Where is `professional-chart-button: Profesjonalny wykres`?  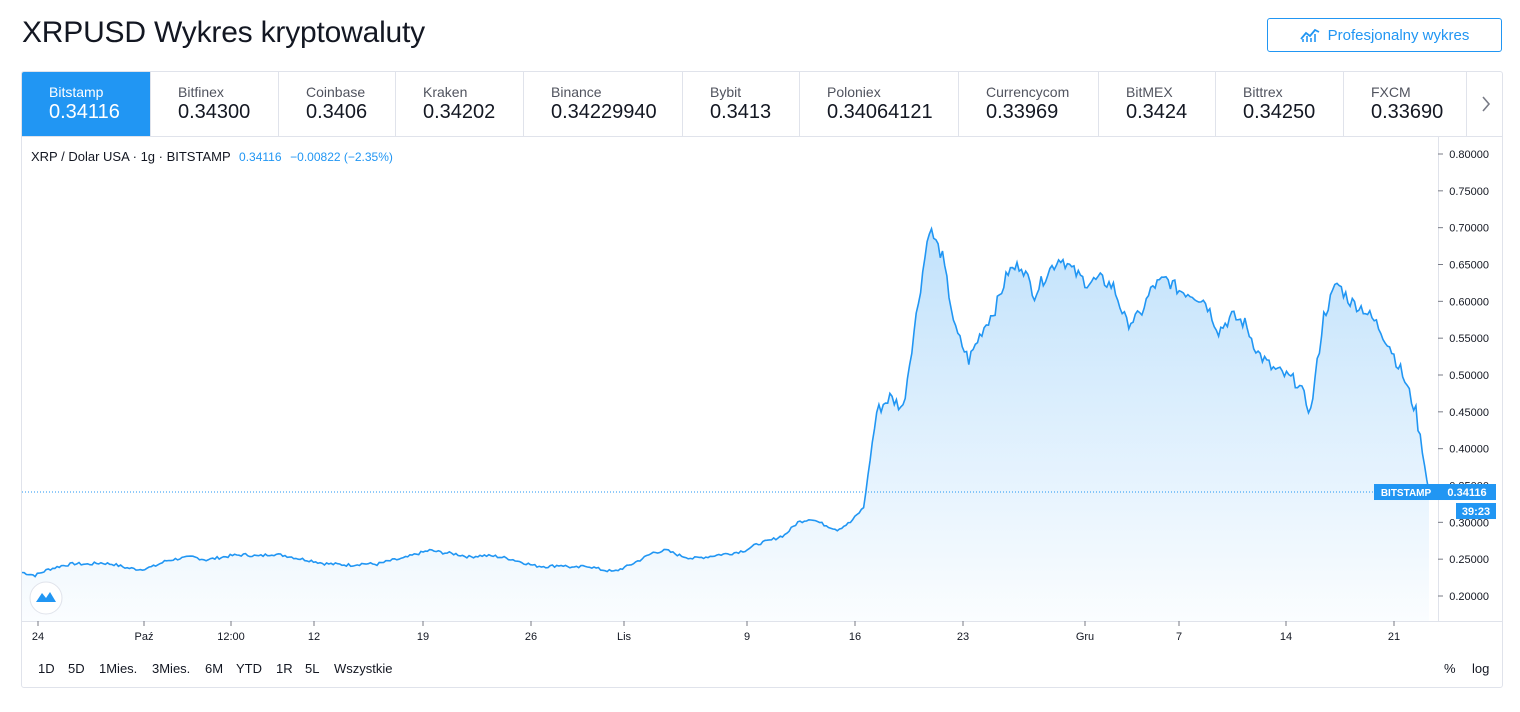
professional-chart-button: Profesjonalny wykres is located at coordinates (1384, 35).